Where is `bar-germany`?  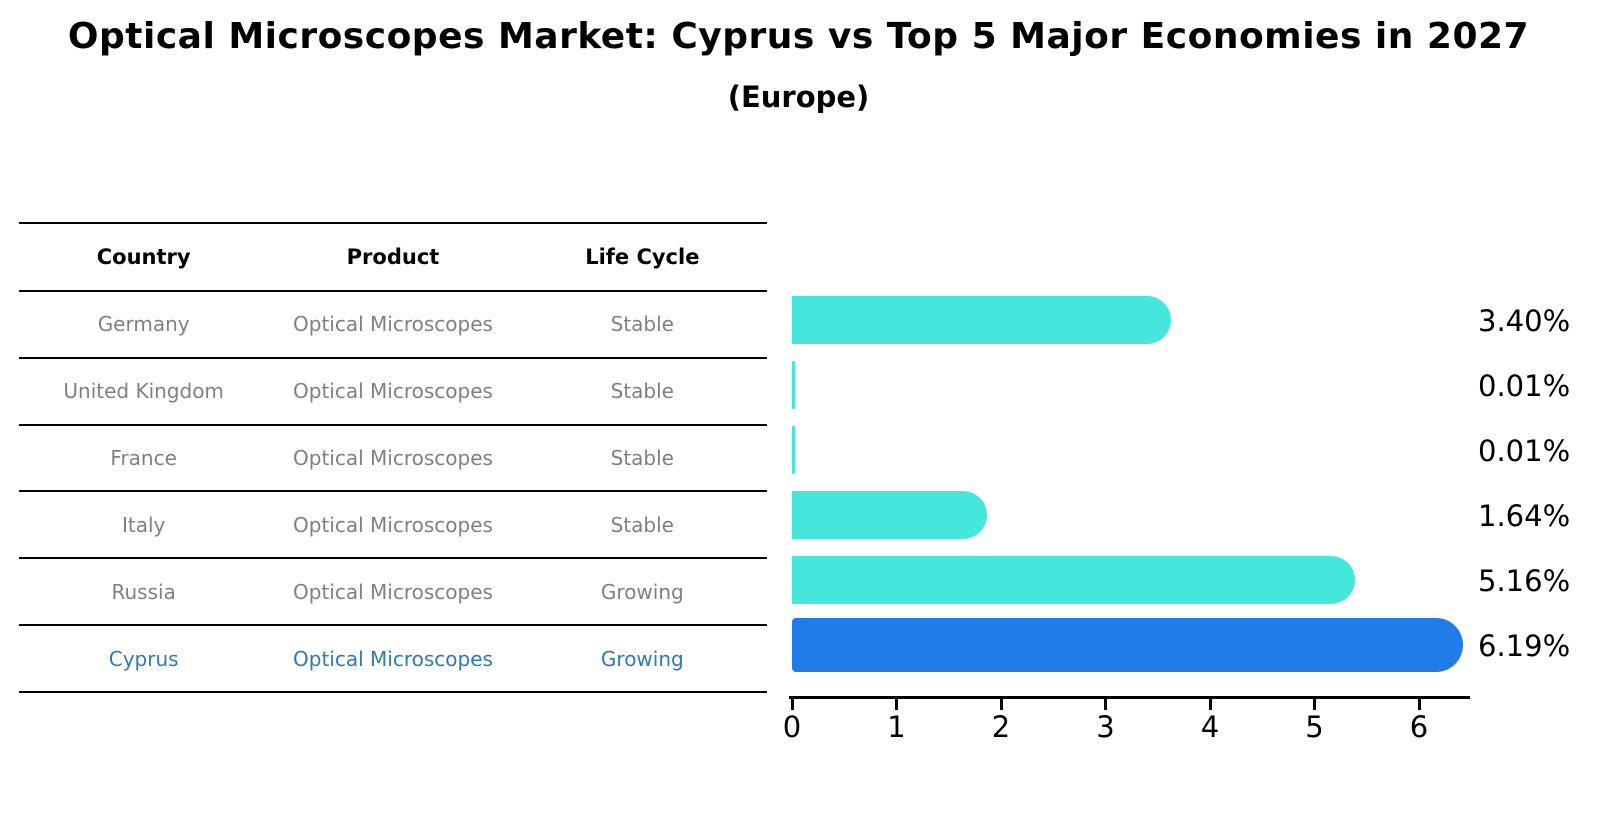 bar-germany is located at coordinates (982, 320).